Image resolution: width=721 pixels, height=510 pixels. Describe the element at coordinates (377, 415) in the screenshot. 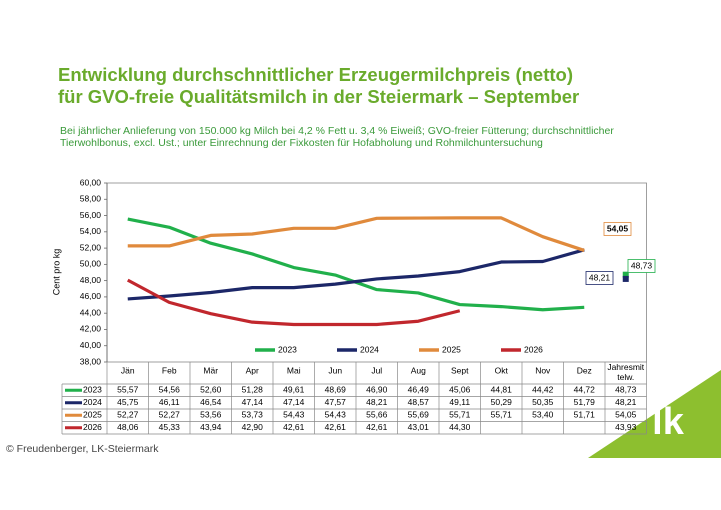

I see `table-value: 55,66` at that location.